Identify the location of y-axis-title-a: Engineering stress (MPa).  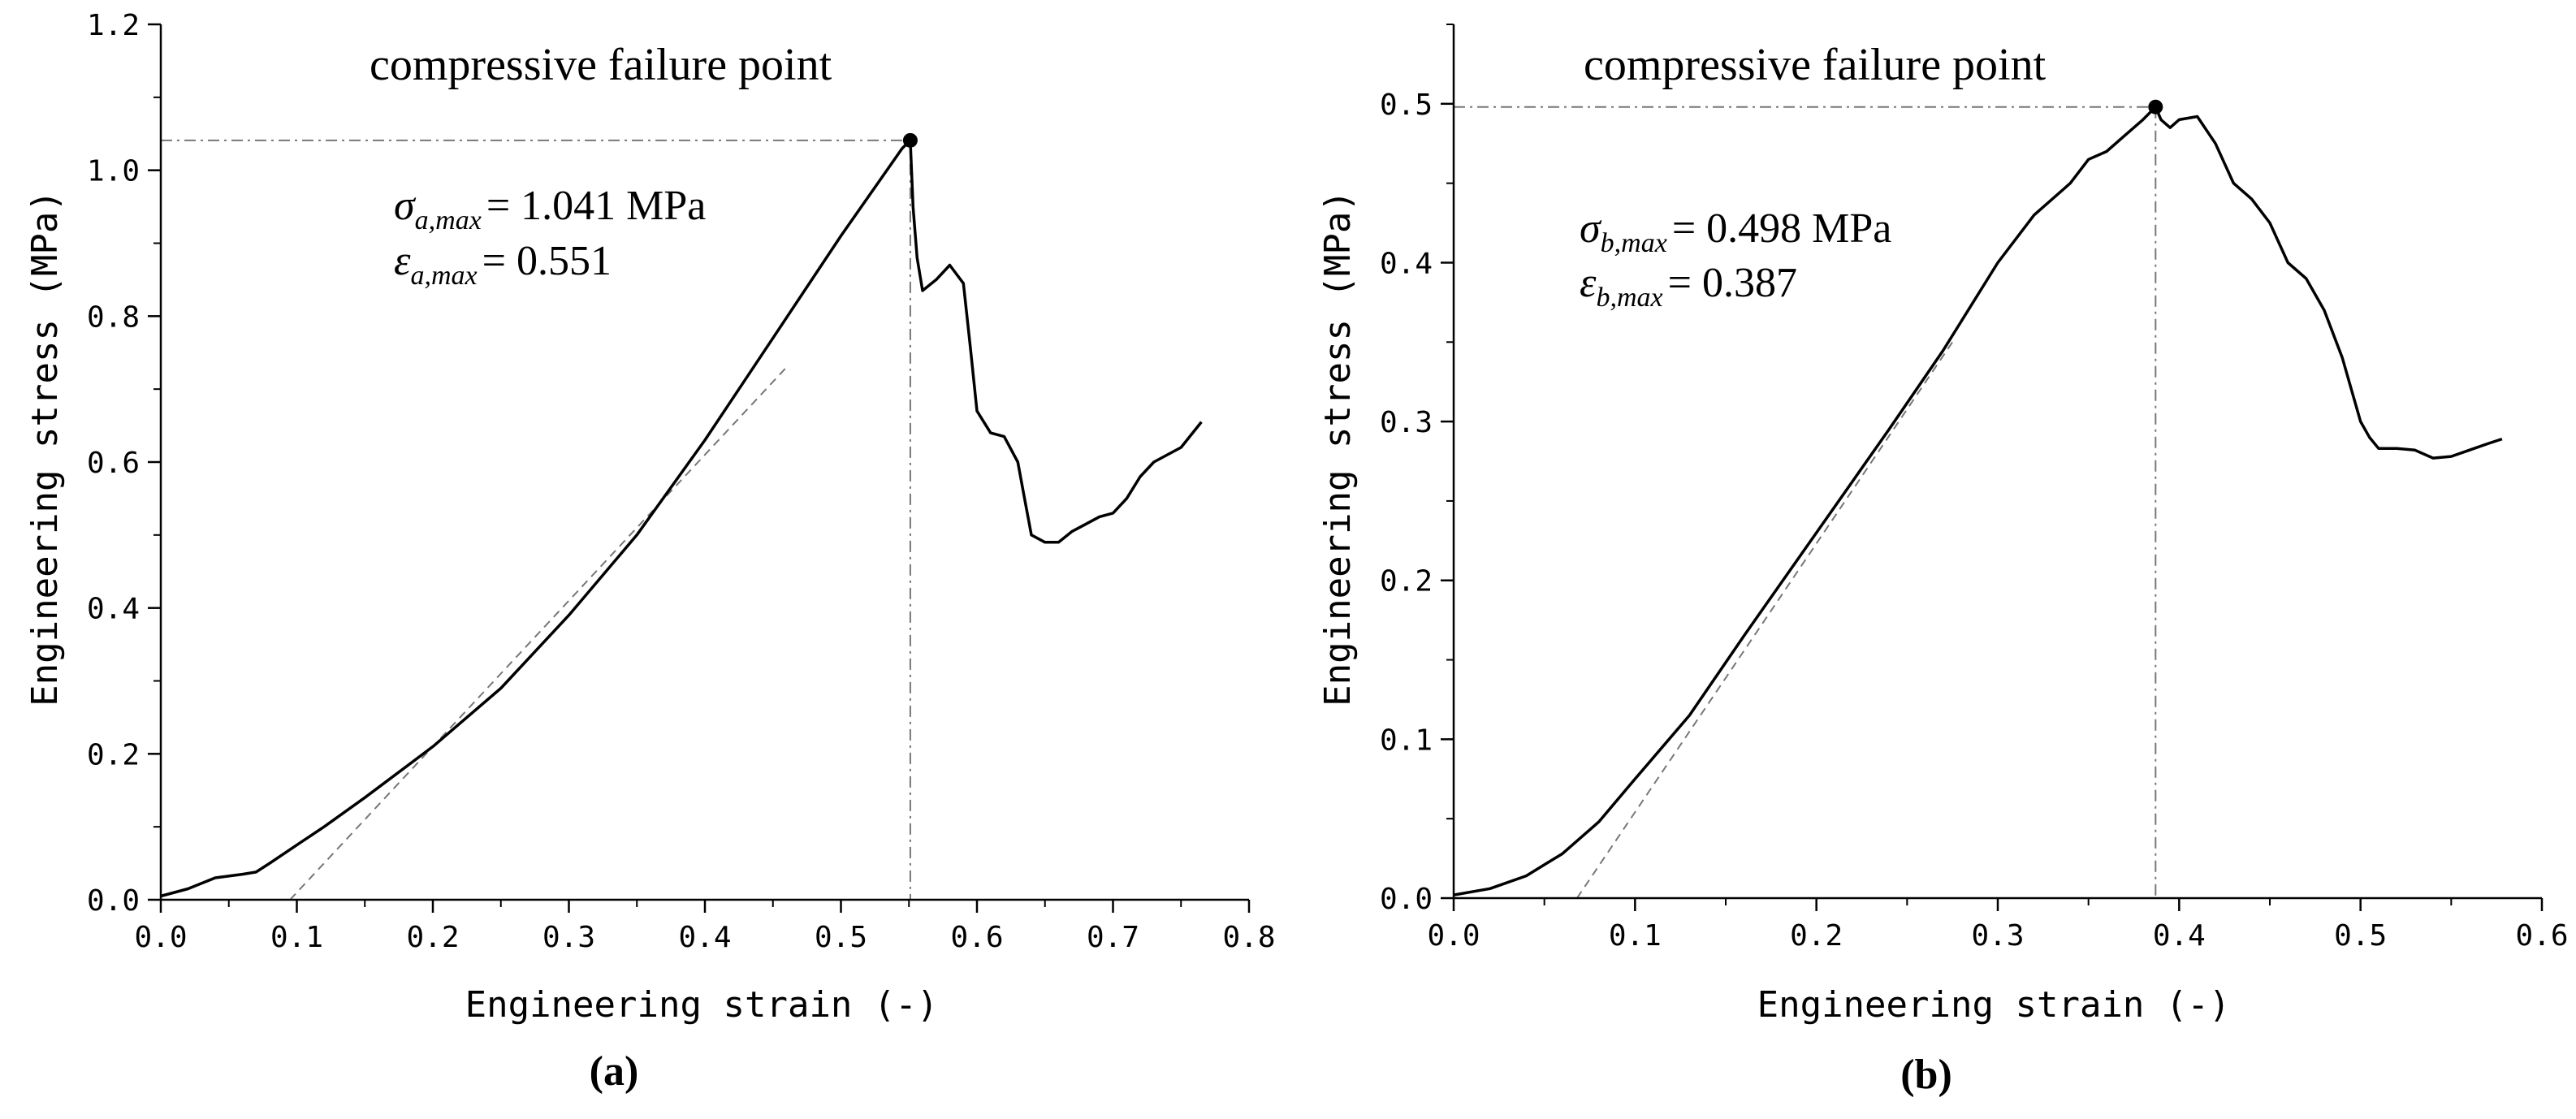
(45, 448).